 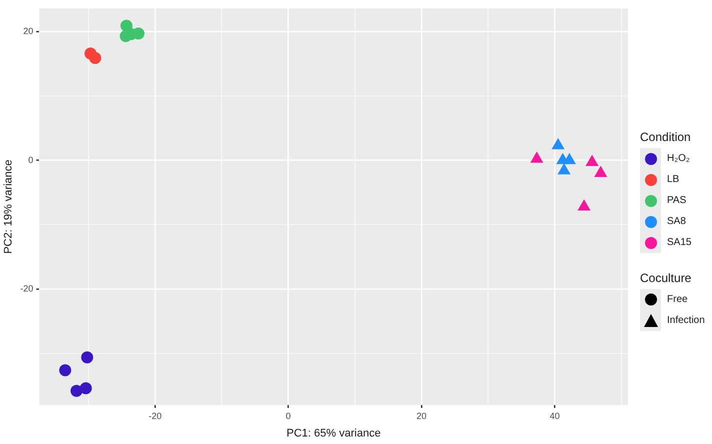 I want to click on legend-label: SA15, so click(x=679, y=242).